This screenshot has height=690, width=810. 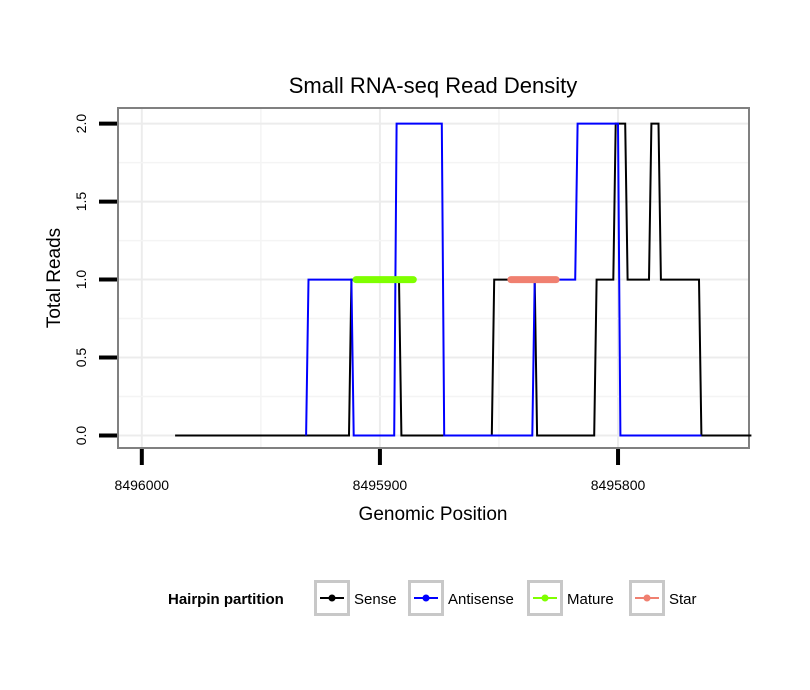 I want to click on x-tick-label: 8495800, so click(x=618, y=485).